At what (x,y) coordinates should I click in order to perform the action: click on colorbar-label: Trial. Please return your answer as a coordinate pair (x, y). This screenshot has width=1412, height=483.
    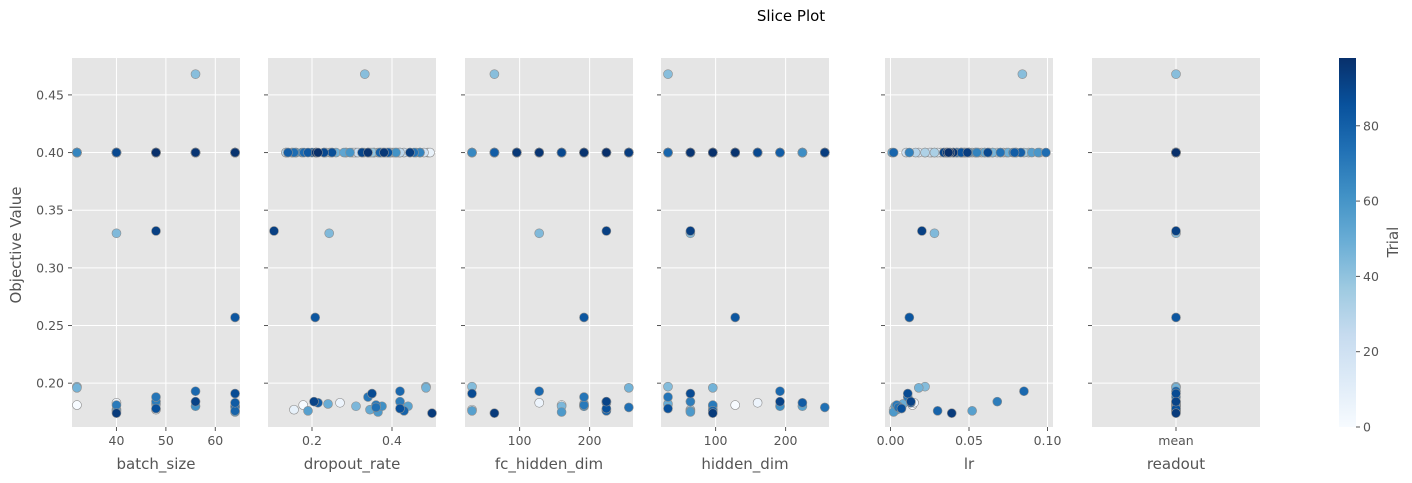
    Looking at the image, I should click on (1393, 243).